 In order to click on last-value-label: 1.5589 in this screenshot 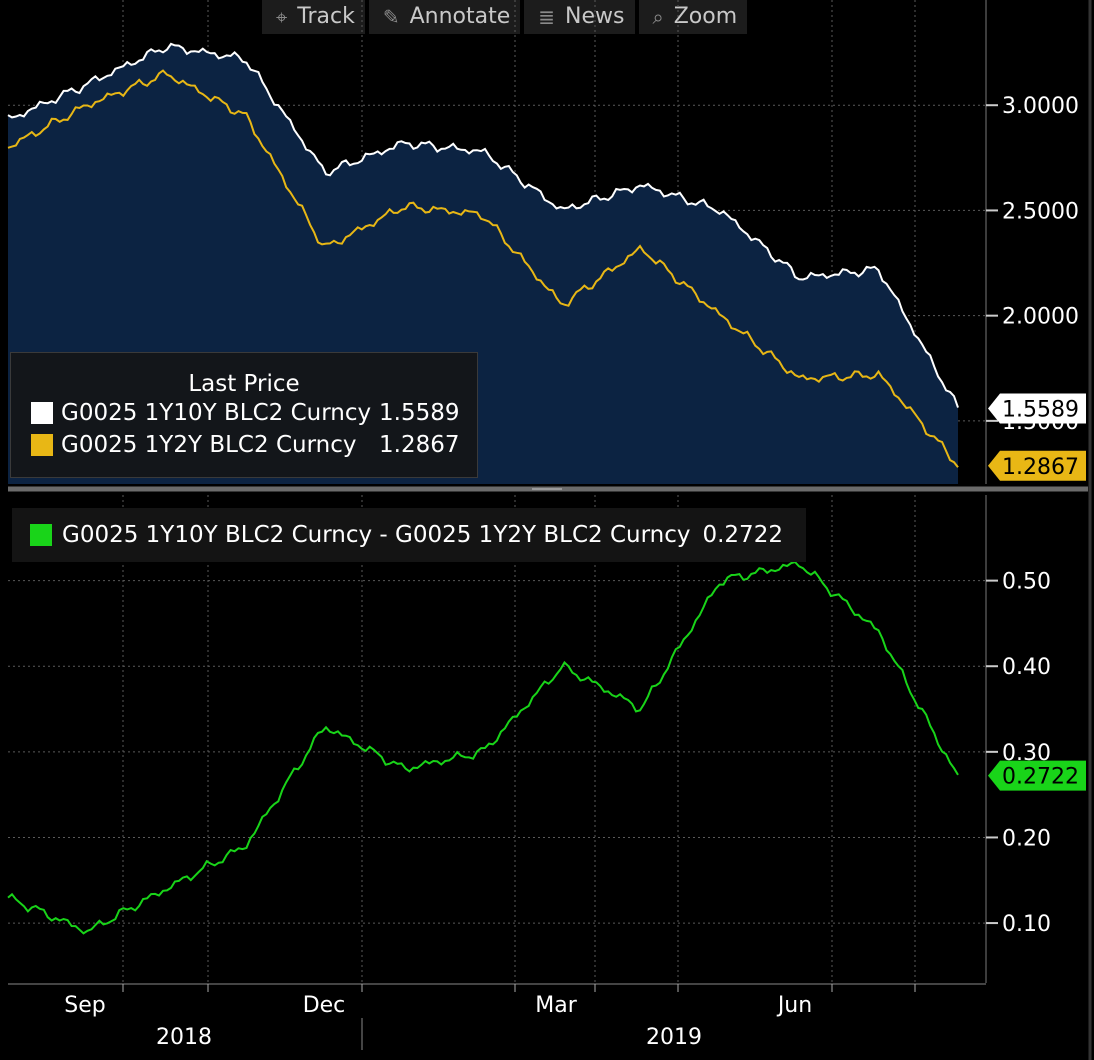, I will do `click(1040, 409)`.